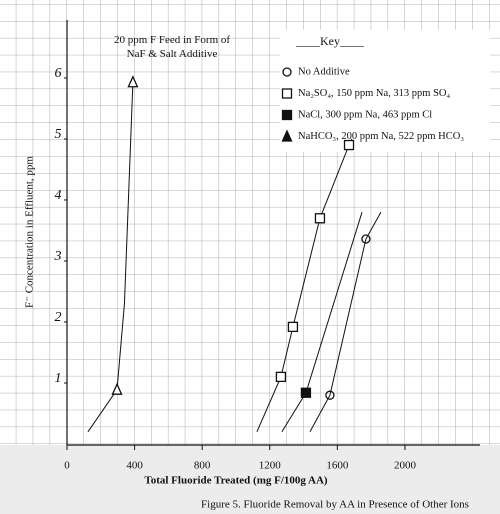  What do you see at coordinates (30, 232) in the screenshot?
I see `y-axis-label: F⁻ Concentration in Effluent, ppm` at bounding box center [30, 232].